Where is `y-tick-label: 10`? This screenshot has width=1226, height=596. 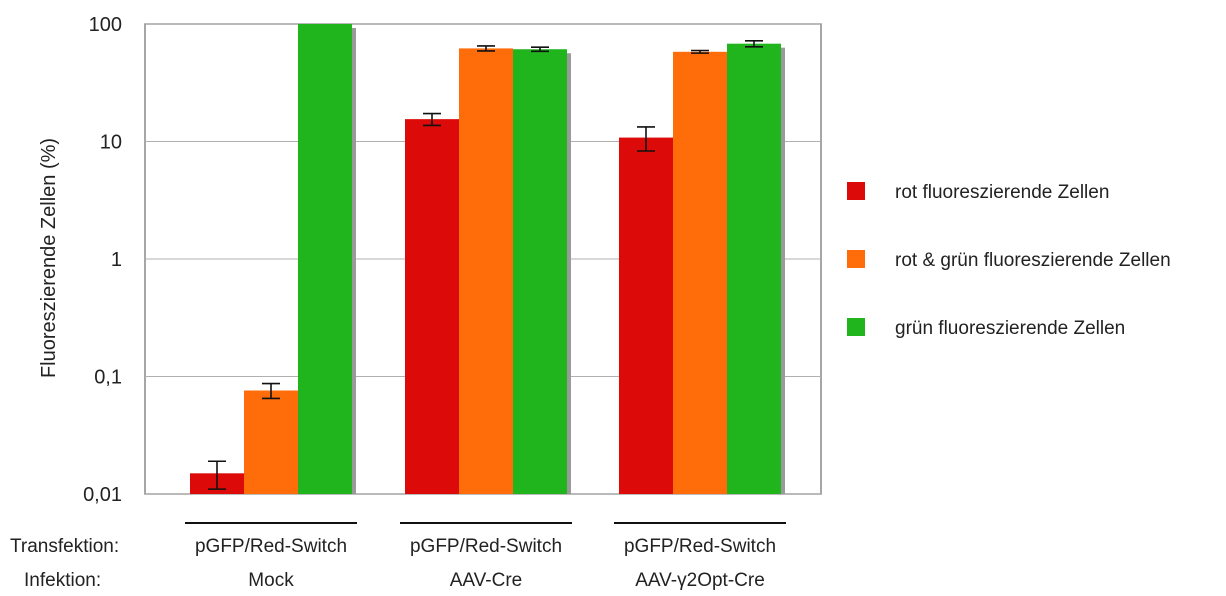 y-tick-label: 10 is located at coordinates (111, 143).